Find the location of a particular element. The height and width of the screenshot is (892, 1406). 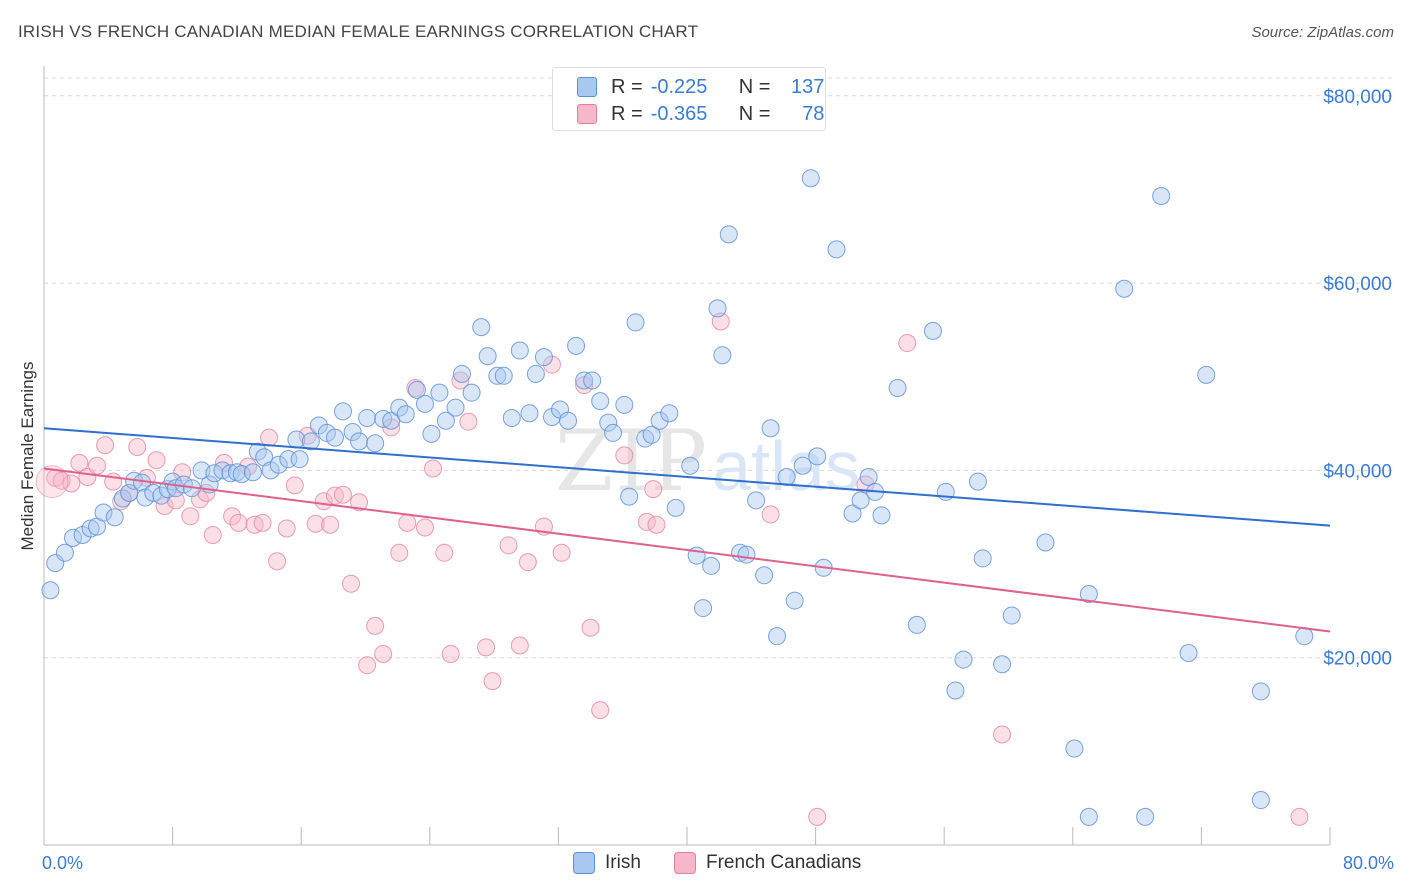

bottom-legend-french: French Canadians is located at coordinates (767, 863).